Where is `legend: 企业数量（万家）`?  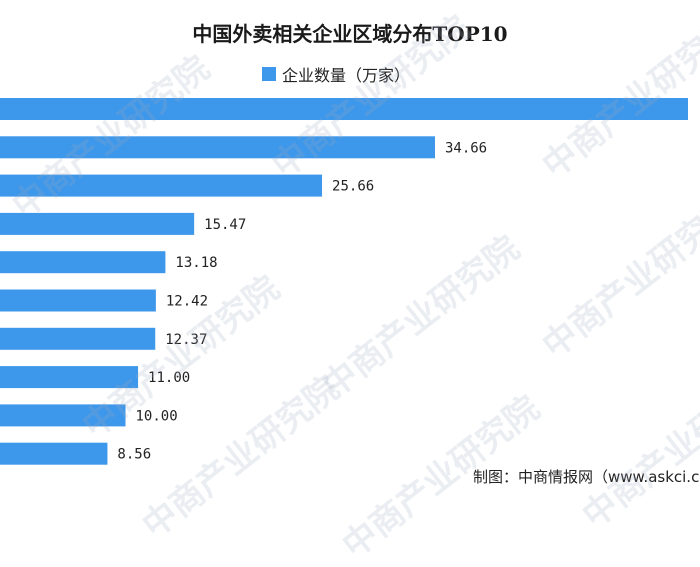
legend: 企业数量（万家） is located at coordinates (336, 74).